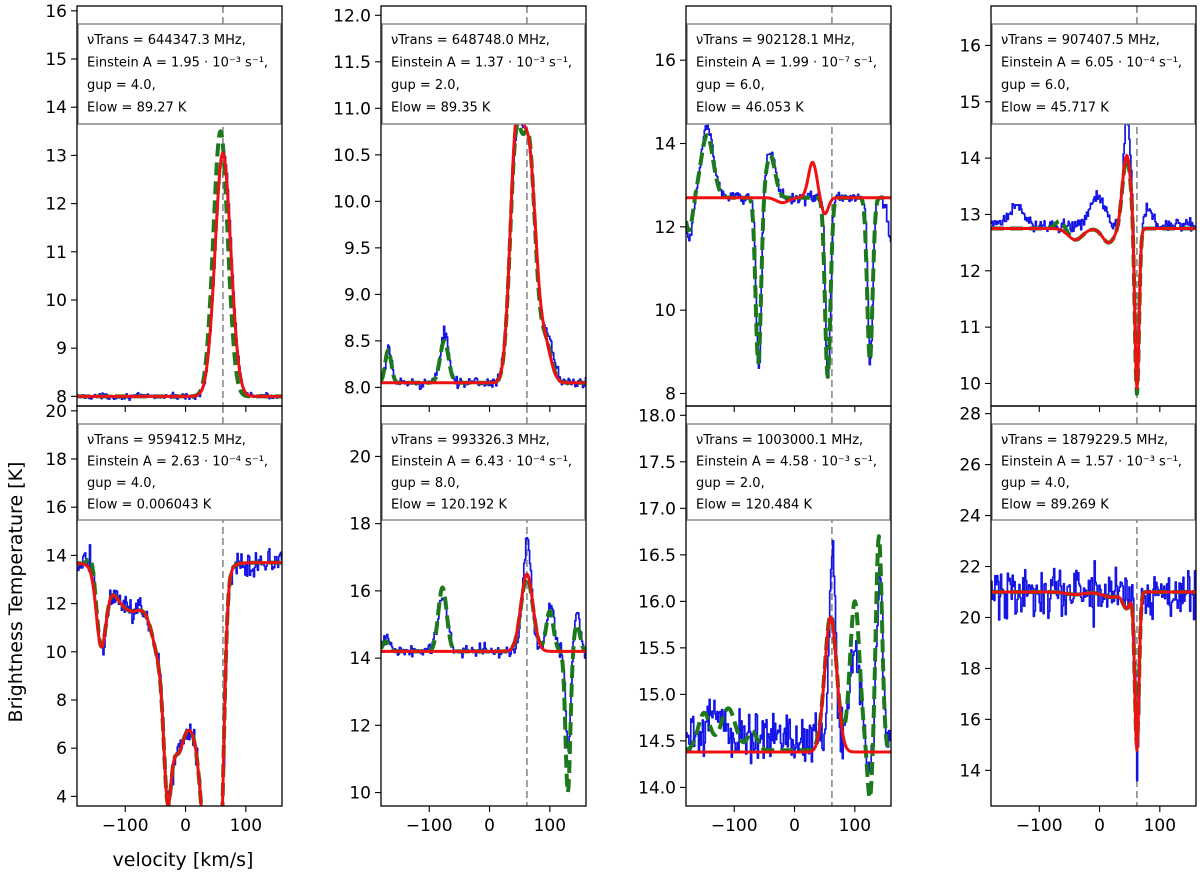  Describe the element at coordinates (657, 695) in the screenshot. I see `y-tick-label: 15.0` at that location.